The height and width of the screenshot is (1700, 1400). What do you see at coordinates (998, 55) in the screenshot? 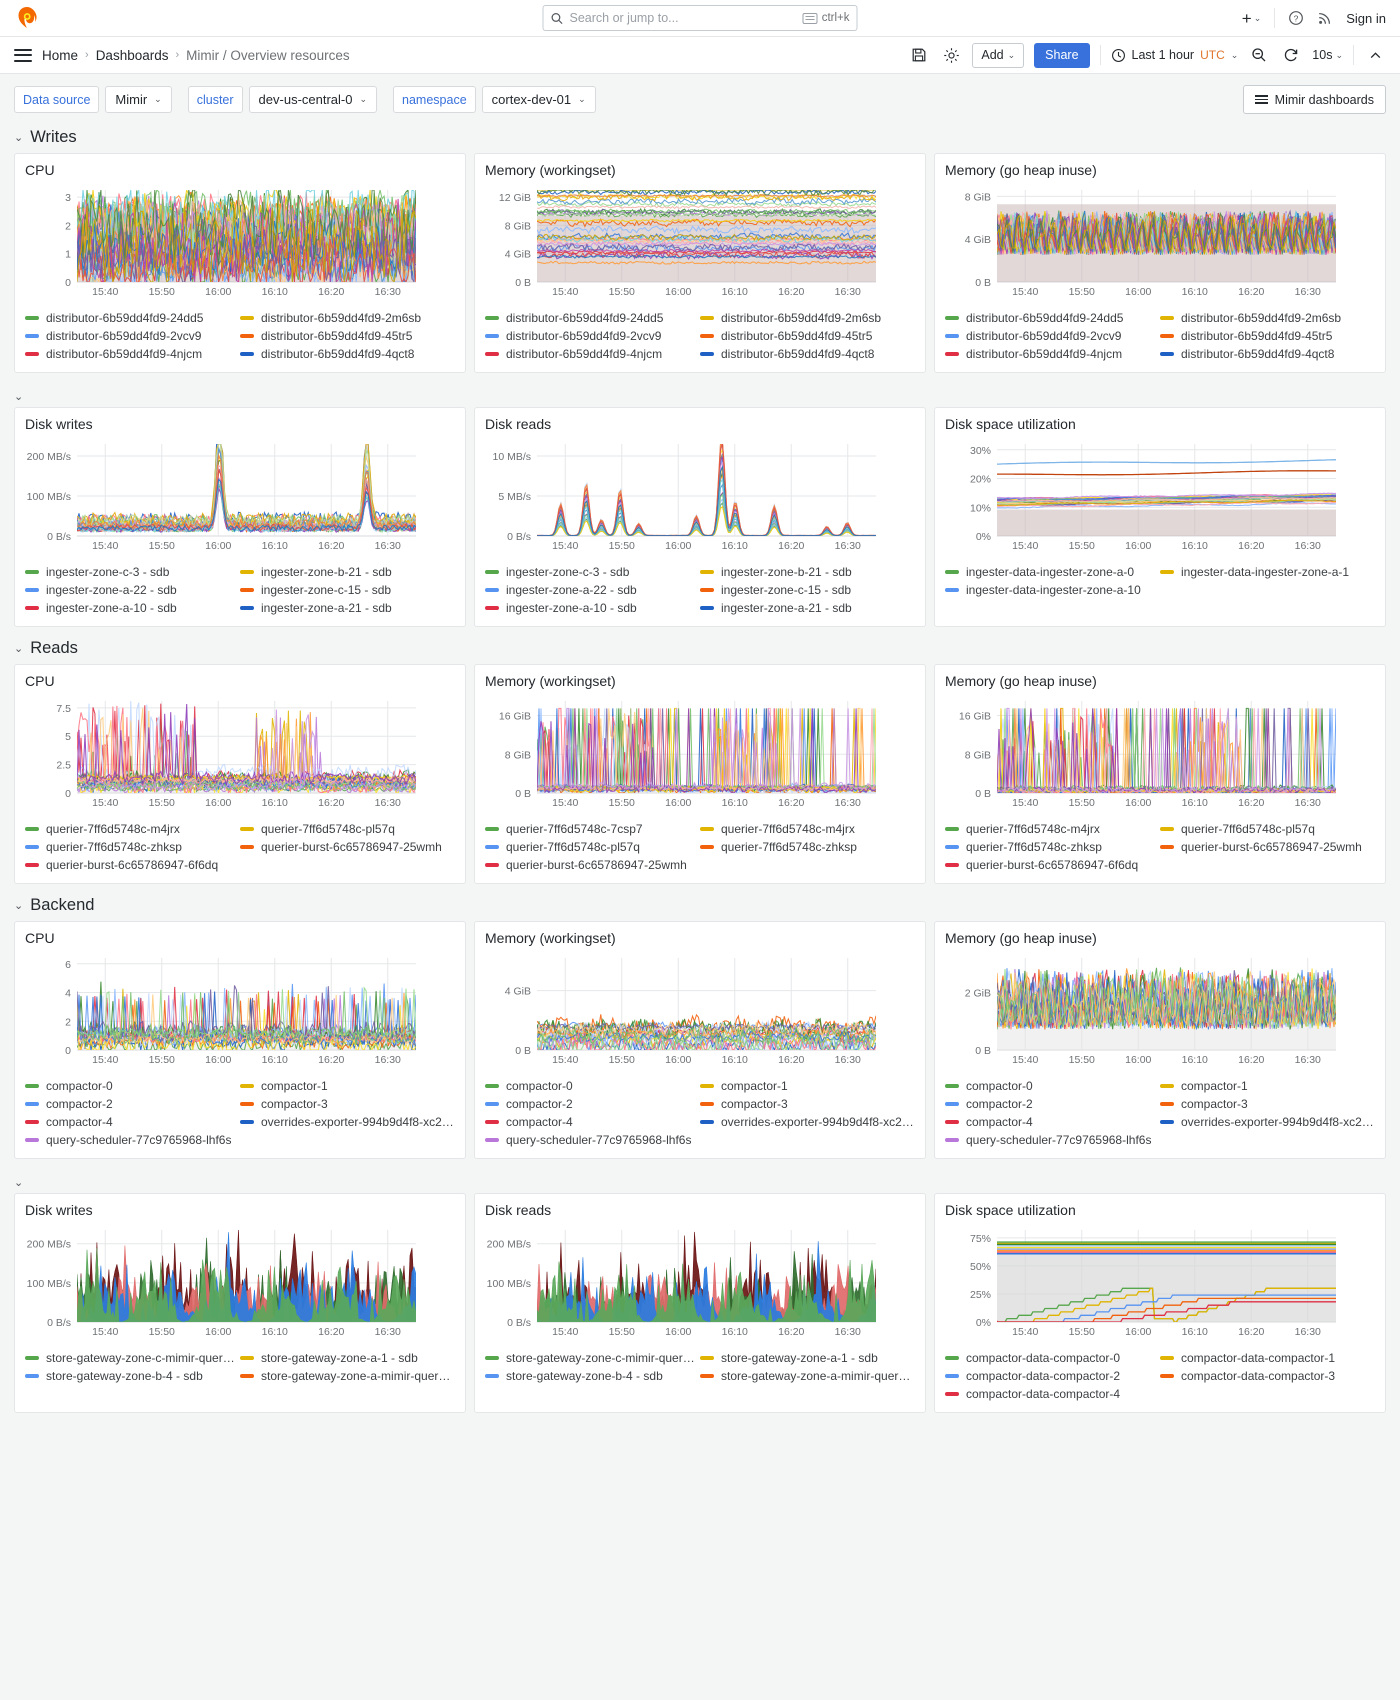
I see `add-panel-button: Add ⌄` at bounding box center [998, 55].